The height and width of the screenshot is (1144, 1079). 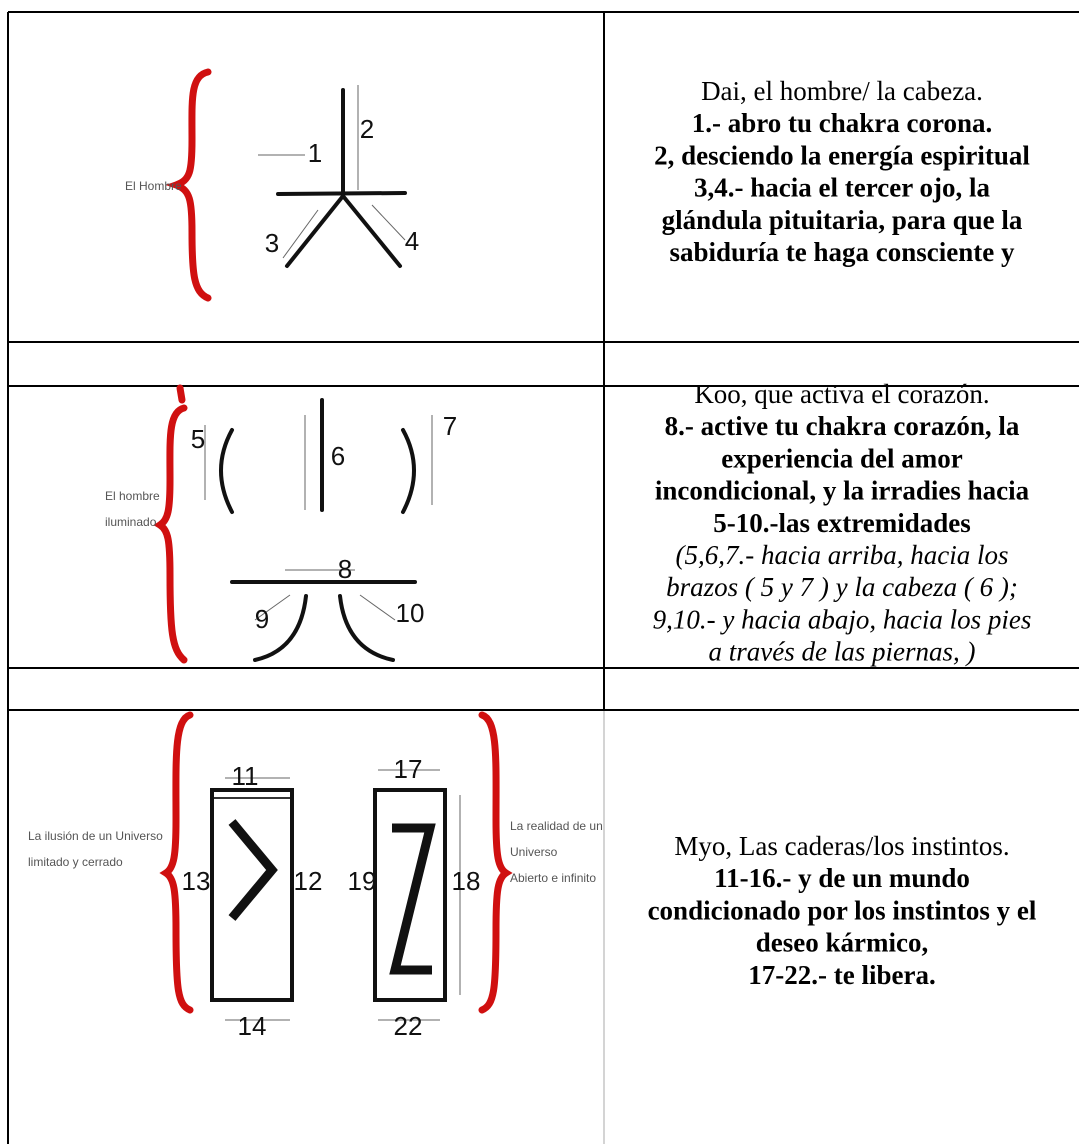 What do you see at coordinates (842, 188) in the screenshot?
I see `cell-line: 3,4.- hacia el tercer ojo, la` at bounding box center [842, 188].